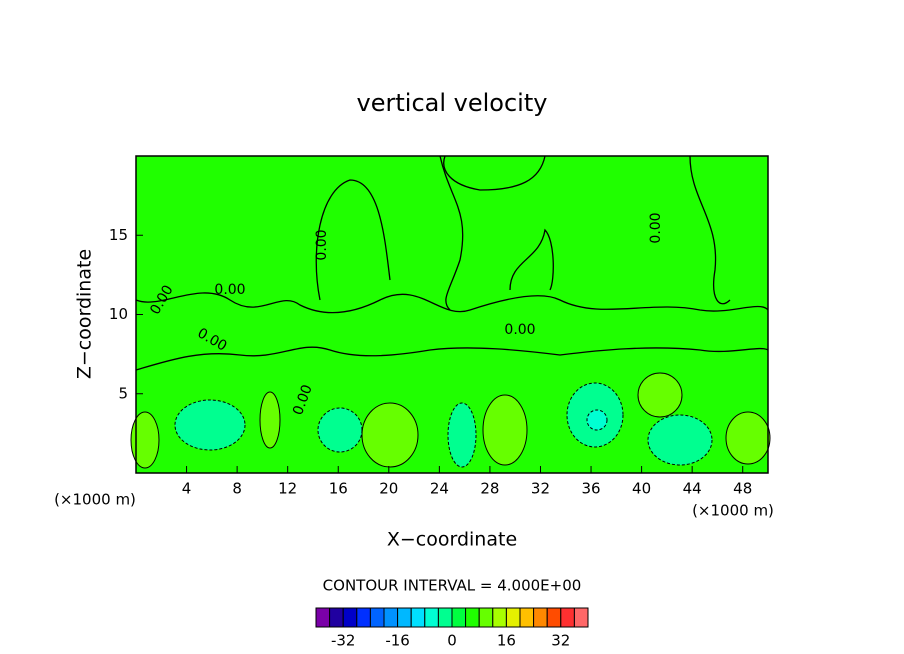 The image size is (904, 654). I want to click on x-axis-label: X−coordinate, so click(452, 540).